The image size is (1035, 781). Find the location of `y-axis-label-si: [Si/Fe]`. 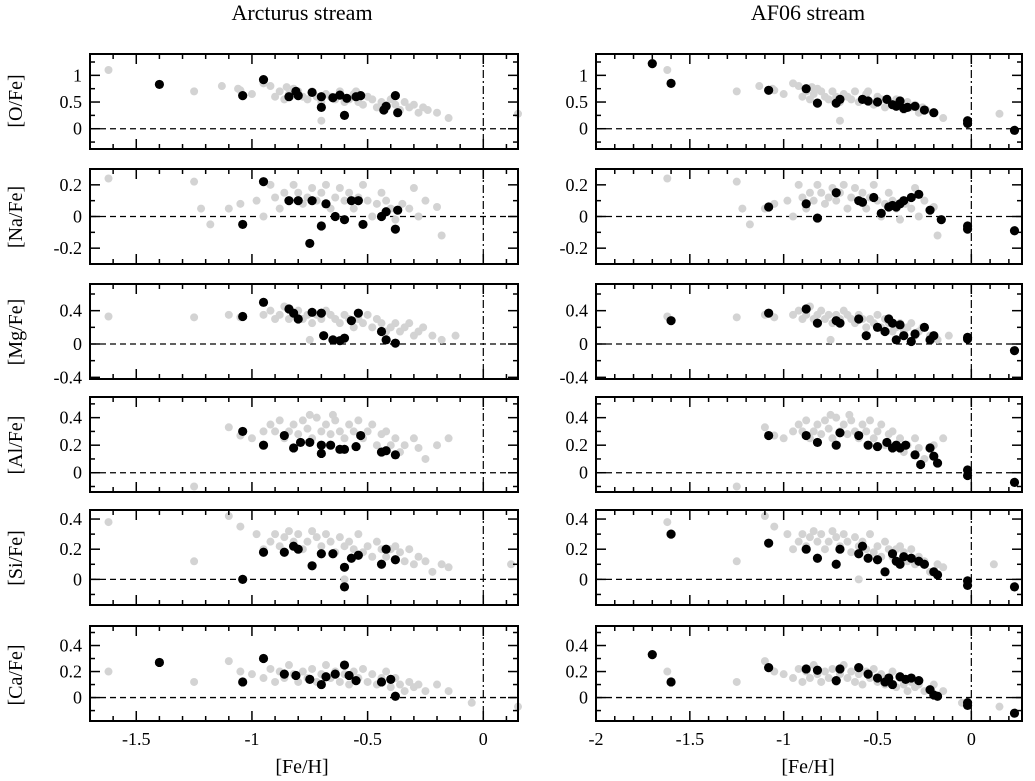

y-axis-label-si: [Si/Fe] is located at coordinates (16, 558).